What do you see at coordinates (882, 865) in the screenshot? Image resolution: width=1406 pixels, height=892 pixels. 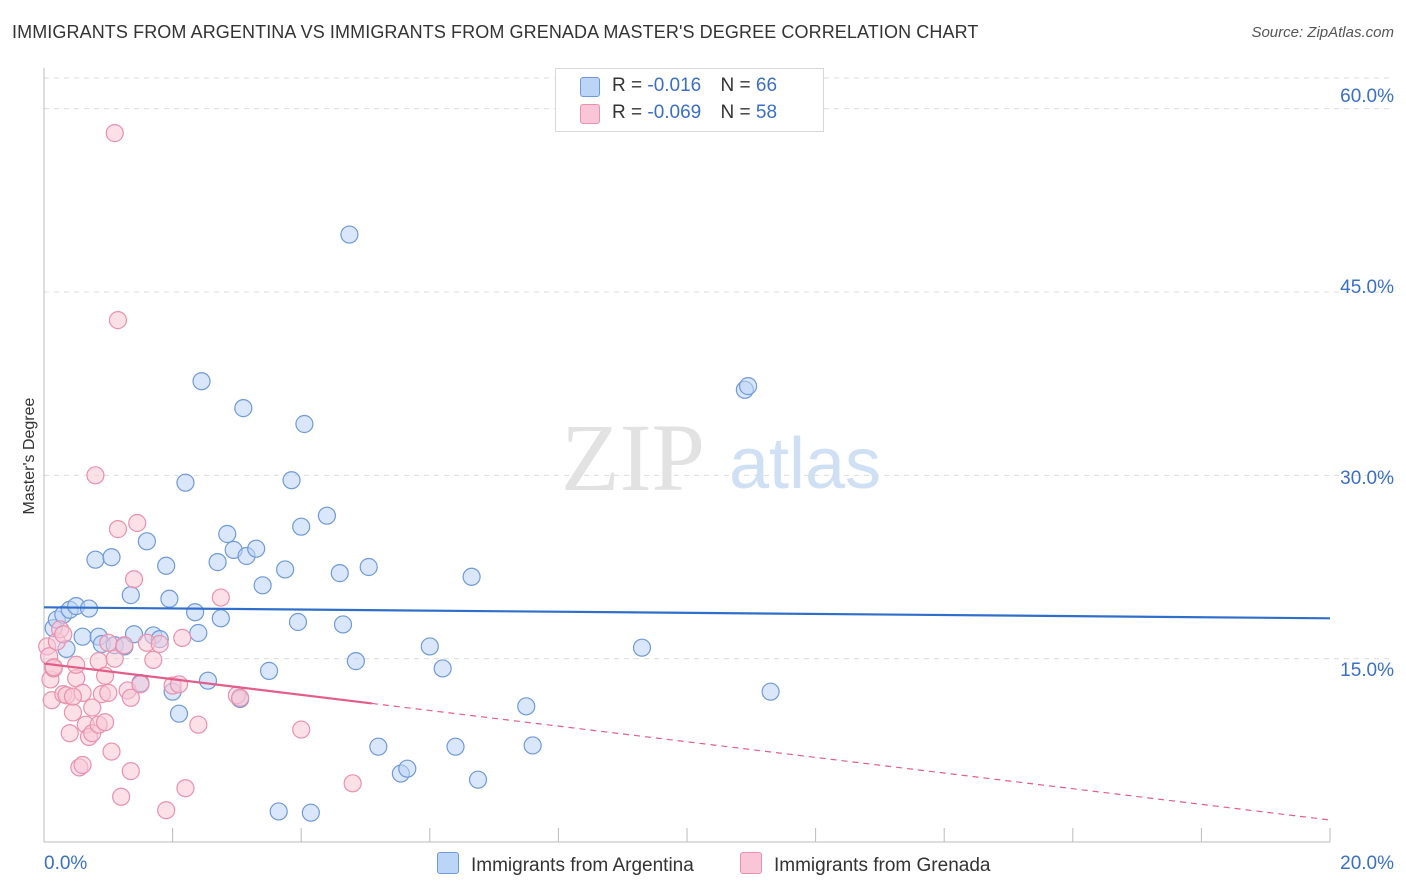 I see `legend-label: Immigrants from Grenada` at bounding box center [882, 865].